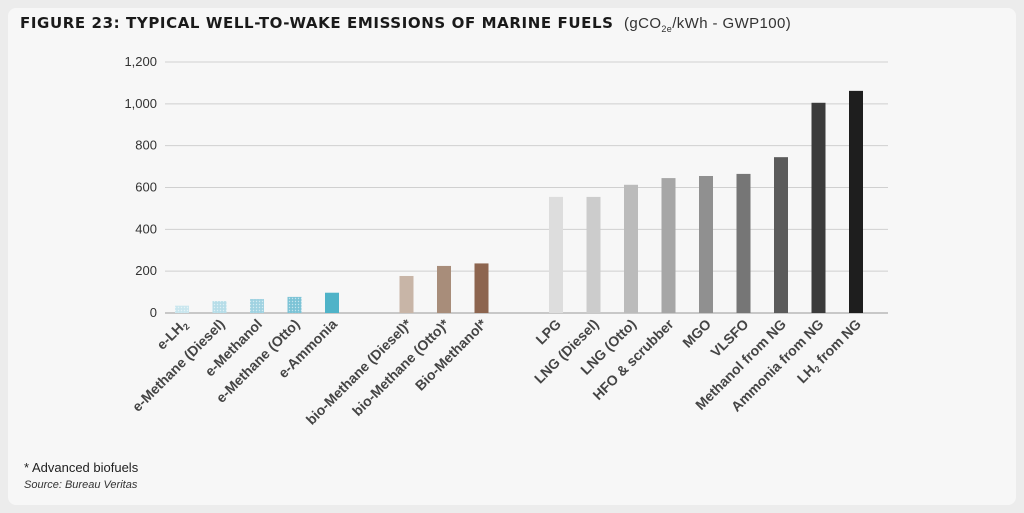  What do you see at coordinates (707, 24) in the screenshot?
I see `chart-unit: (gCO2e/kWh - GWP100)` at bounding box center [707, 24].